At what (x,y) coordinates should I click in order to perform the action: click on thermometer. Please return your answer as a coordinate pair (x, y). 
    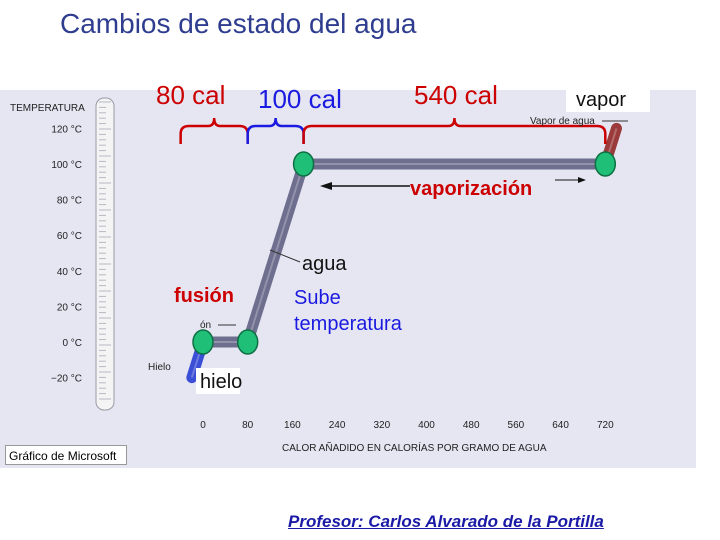
    Looking at the image, I should click on (105, 254).